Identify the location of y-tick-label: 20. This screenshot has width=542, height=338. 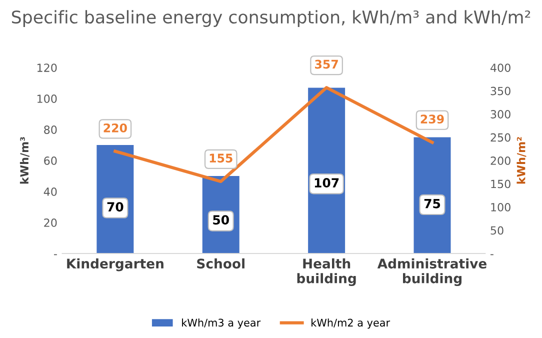
(50, 222).